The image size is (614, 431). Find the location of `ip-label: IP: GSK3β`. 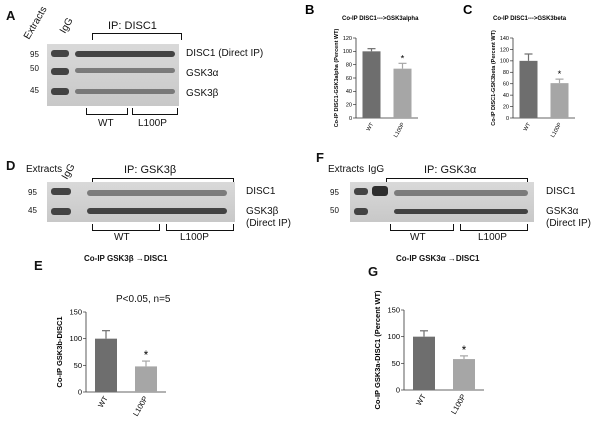

ip-label: IP: GSK3β is located at coordinates (150, 170).